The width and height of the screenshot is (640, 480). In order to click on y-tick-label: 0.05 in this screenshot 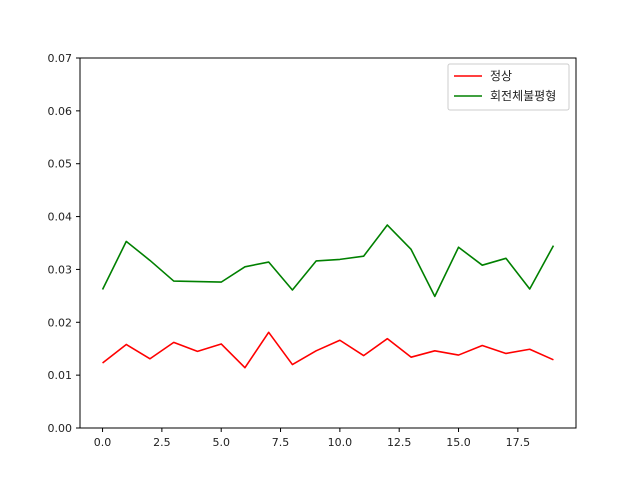, I will do `click(60, 164)`.